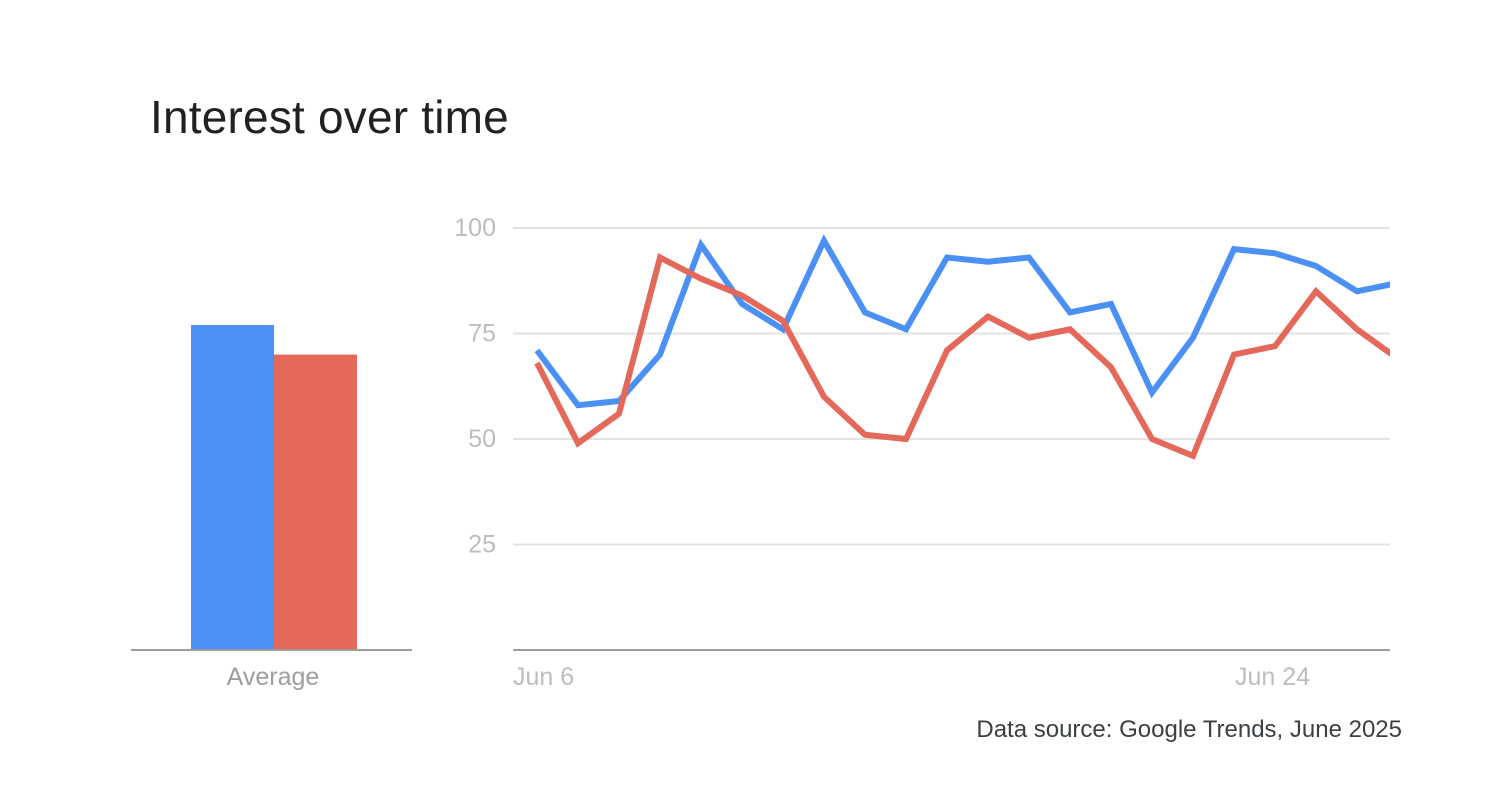  What do you see at coordinates (482, 439) in the screenshot?
I see `y-tick-label-50: 50` at bounding box center [482, 439].